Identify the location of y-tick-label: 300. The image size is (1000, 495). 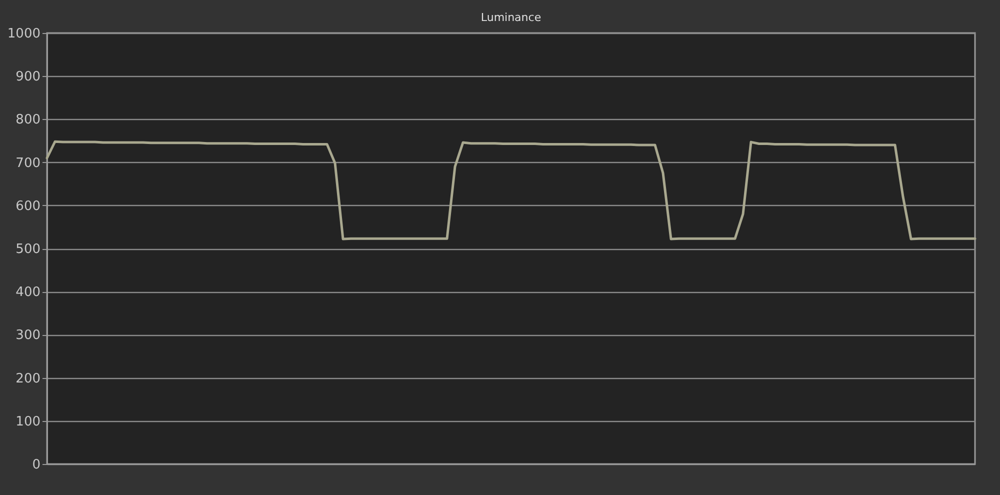
(28, 336).